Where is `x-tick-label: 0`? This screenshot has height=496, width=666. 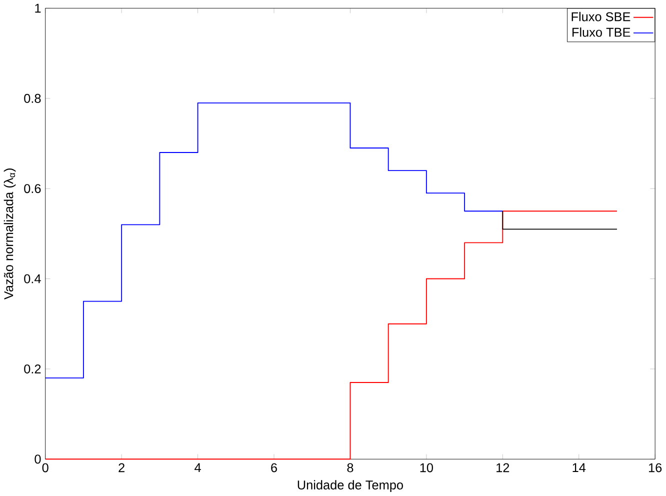 x-tick-label: 0 is located at coordinates (45, 467).